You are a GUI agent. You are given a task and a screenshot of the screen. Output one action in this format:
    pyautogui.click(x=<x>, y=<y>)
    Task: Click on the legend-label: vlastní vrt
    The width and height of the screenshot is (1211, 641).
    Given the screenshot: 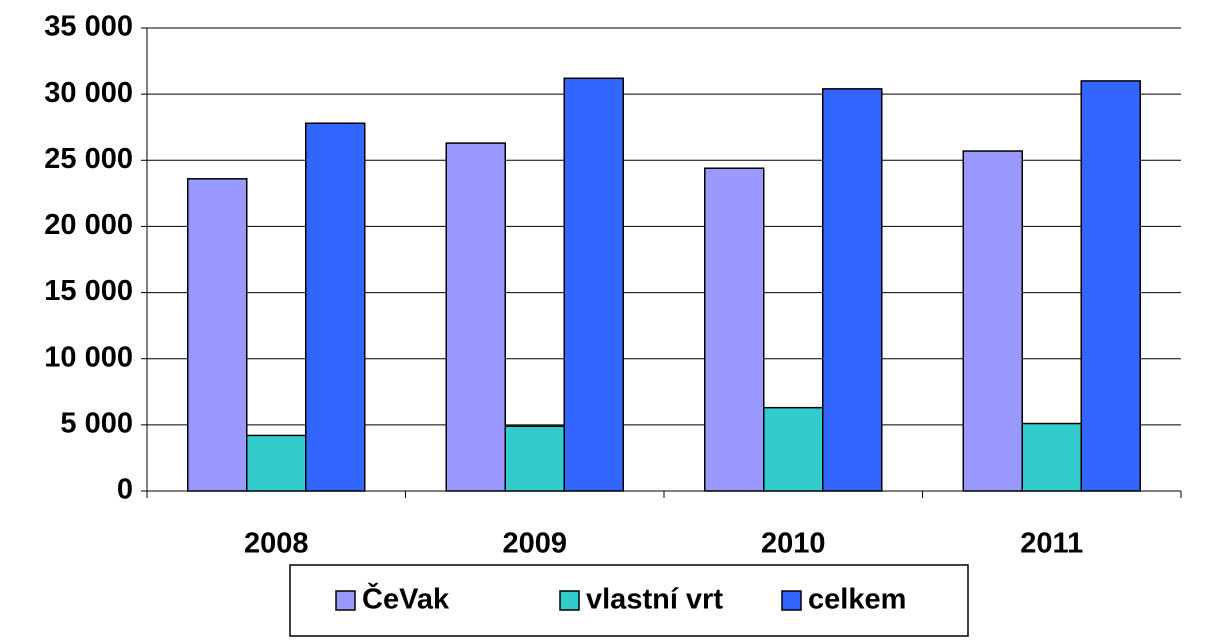 What is the action you would take?
    pyautogui.click(x=654, y=600)
    